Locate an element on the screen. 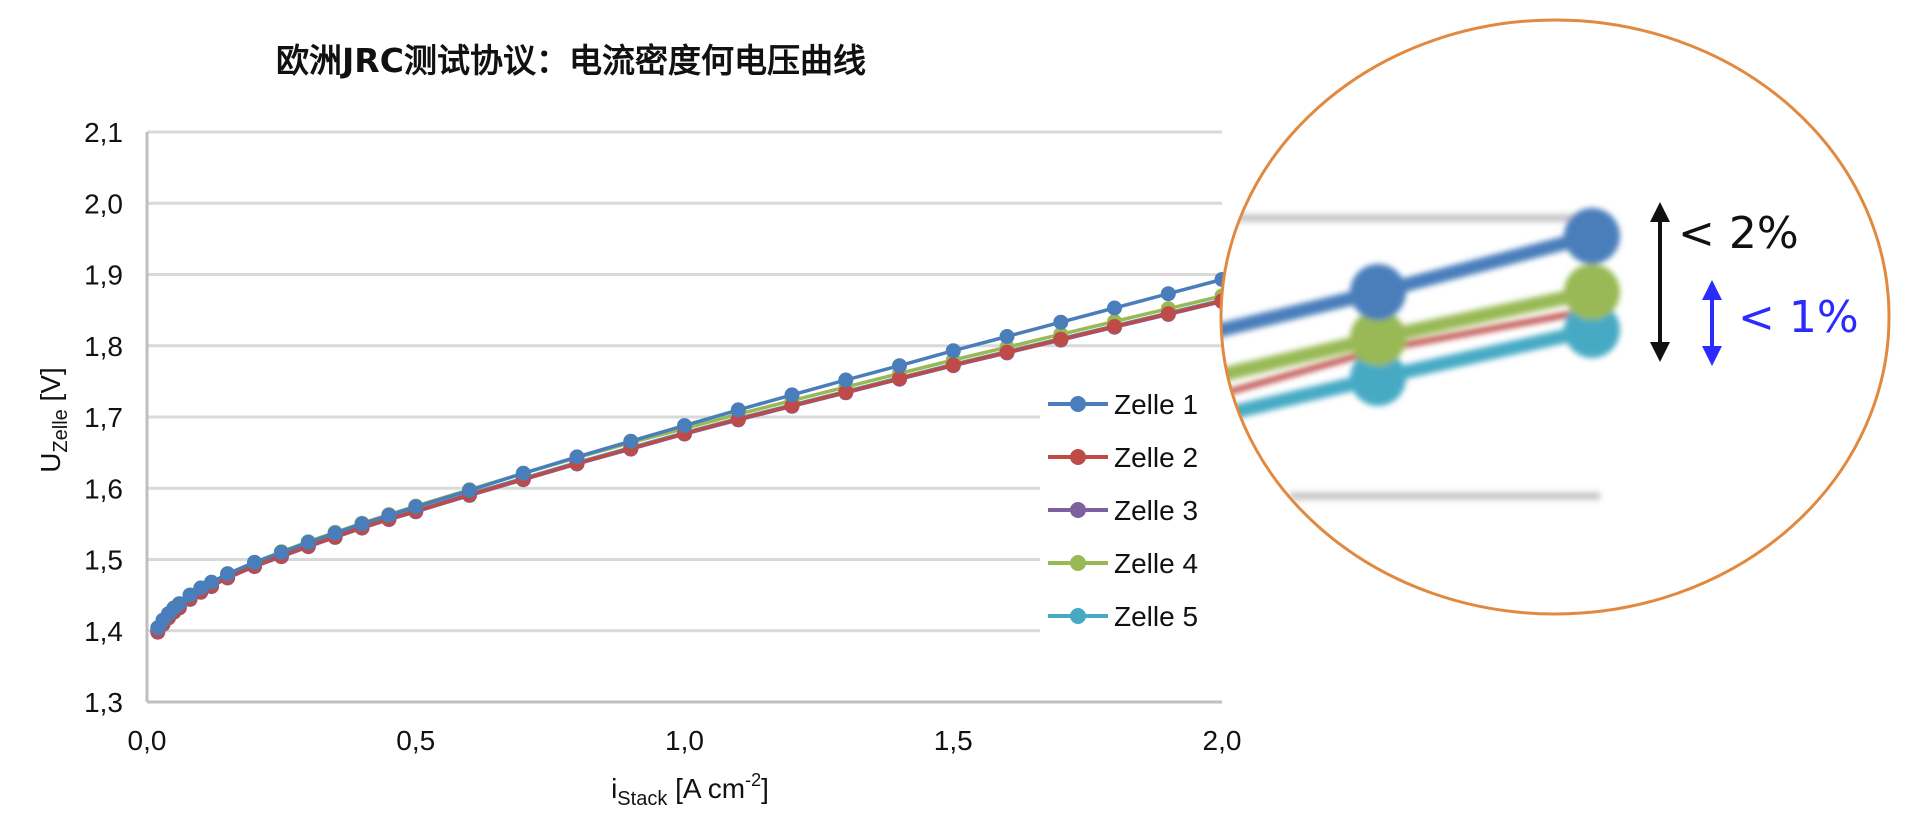  x-axis-title-sub: Stack is located at coordinates (642, 799).